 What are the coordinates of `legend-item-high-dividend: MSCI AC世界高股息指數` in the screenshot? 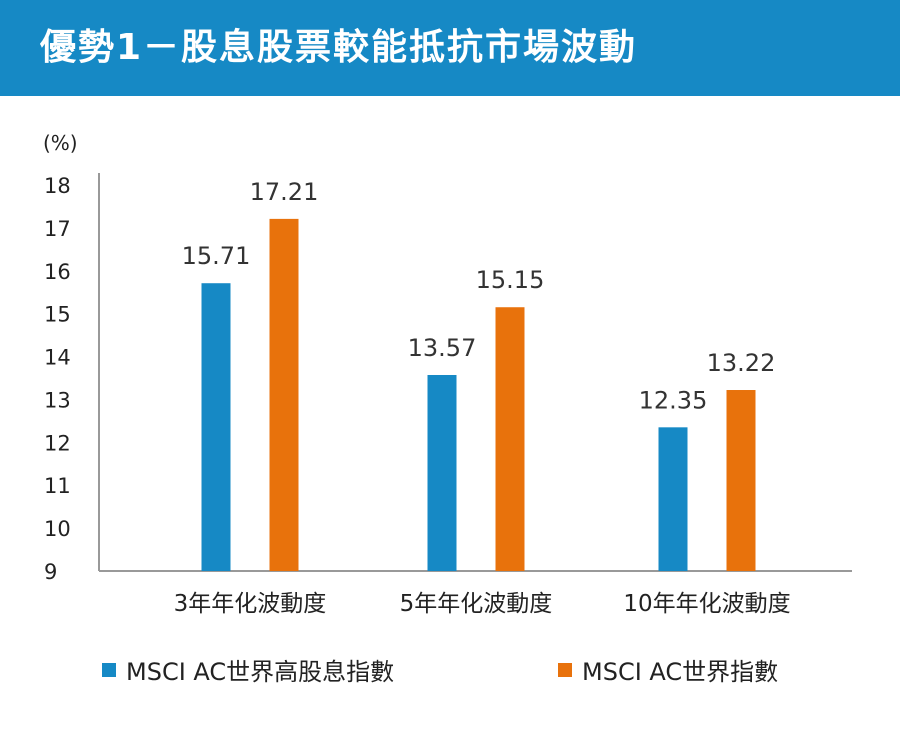 It's located at (248, 669).